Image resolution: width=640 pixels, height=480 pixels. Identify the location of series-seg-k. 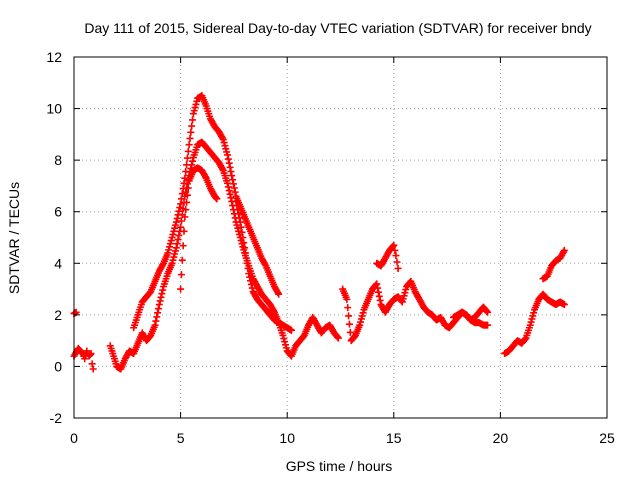
(553, 264).